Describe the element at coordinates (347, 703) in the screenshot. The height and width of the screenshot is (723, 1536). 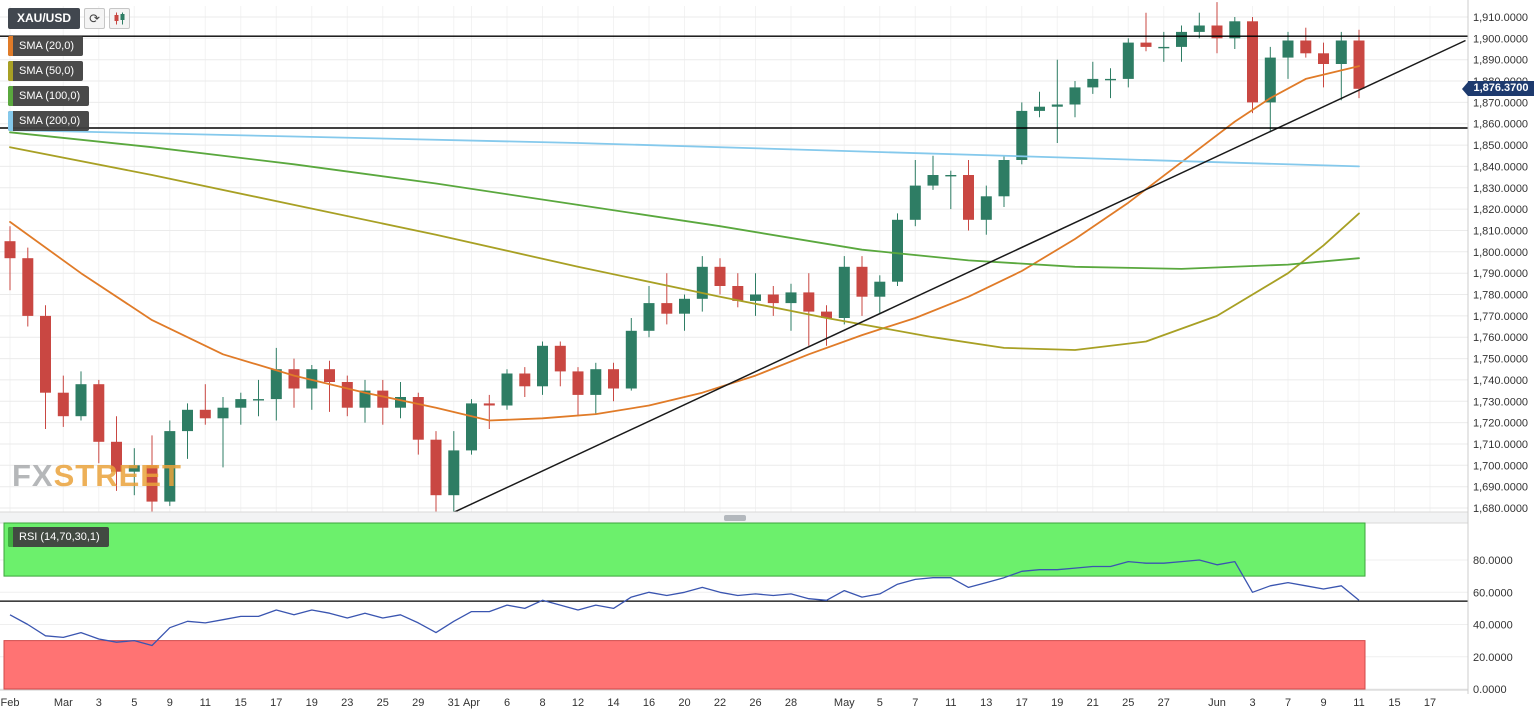
I see `x-tick-label: 23` at that location.